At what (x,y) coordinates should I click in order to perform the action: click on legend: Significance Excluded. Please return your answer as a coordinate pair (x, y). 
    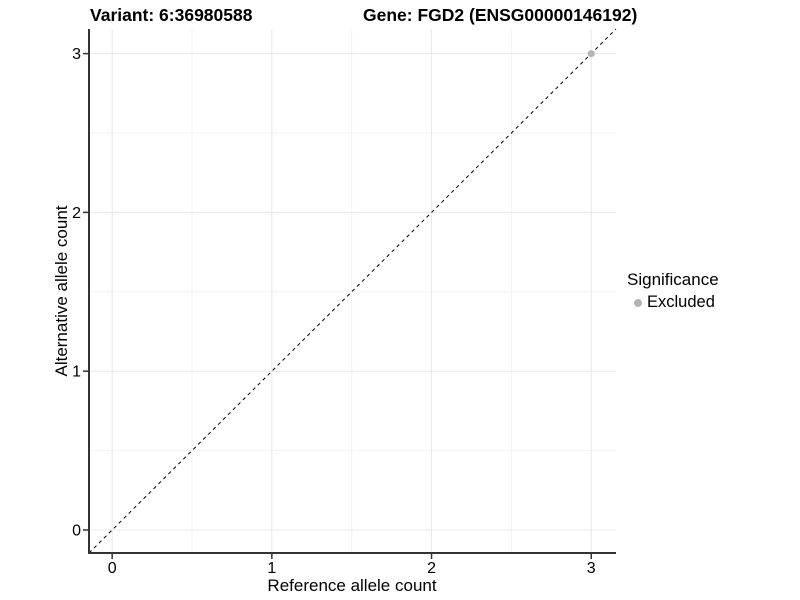
    Looking at the image, I should click on (673, 291).